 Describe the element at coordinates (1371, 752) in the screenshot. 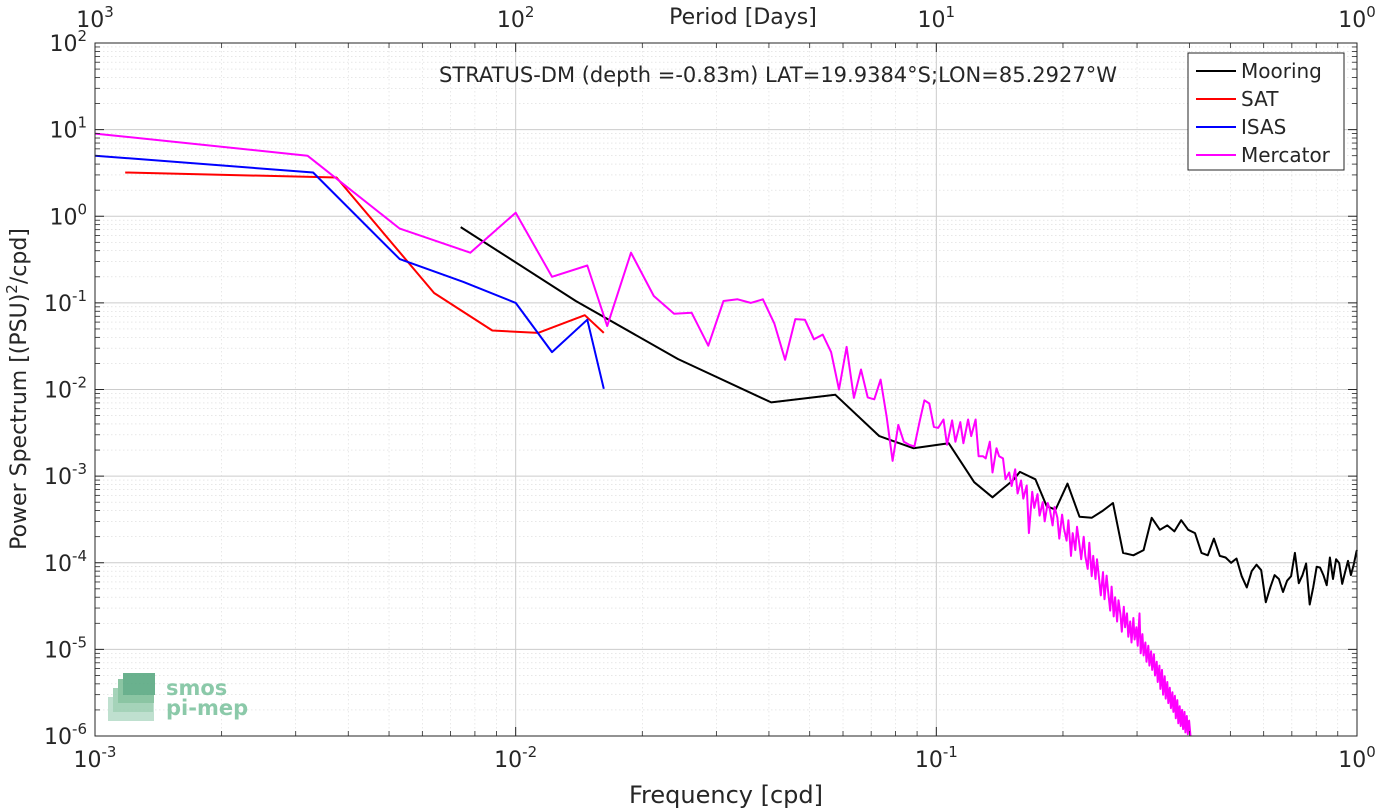

I see `x-tick-label-exponent: 0` at that location.